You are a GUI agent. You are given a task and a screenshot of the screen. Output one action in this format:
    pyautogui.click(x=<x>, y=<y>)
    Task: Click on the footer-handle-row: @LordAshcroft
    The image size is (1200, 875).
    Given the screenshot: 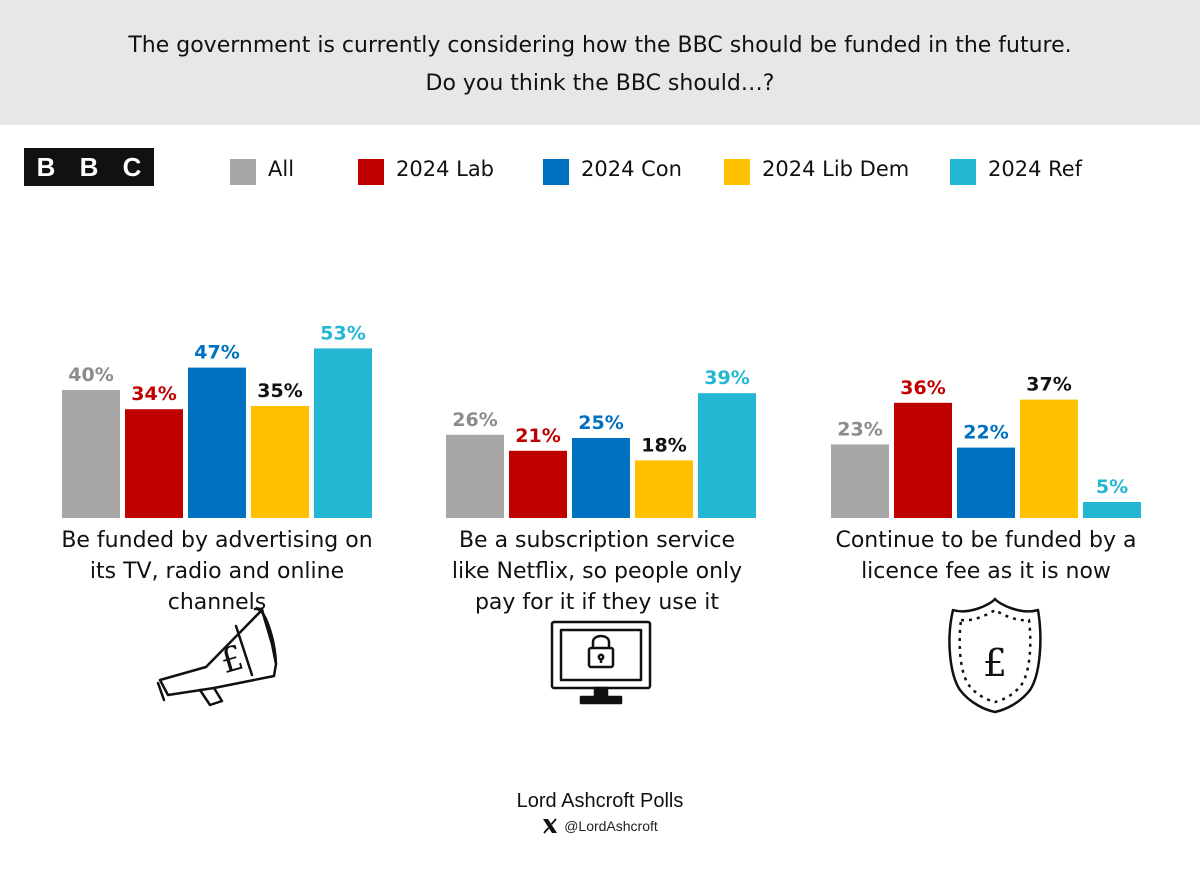 What is the action you would take?
    pyautogui.click(x=600, y=826)
    